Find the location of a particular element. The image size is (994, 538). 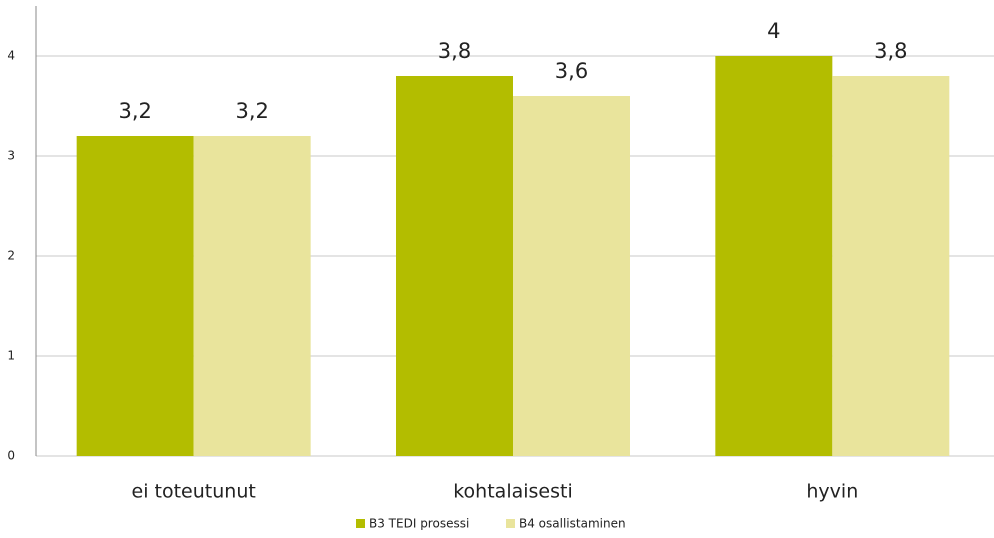

y-tick-label: 3 is located at coordinates (11, 156).